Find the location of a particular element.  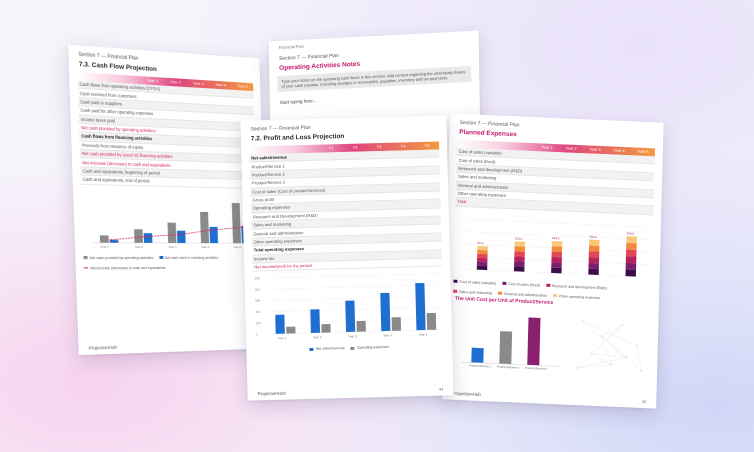

legend-item: Net cash used in investing activities is located at coordinates (188, 257).